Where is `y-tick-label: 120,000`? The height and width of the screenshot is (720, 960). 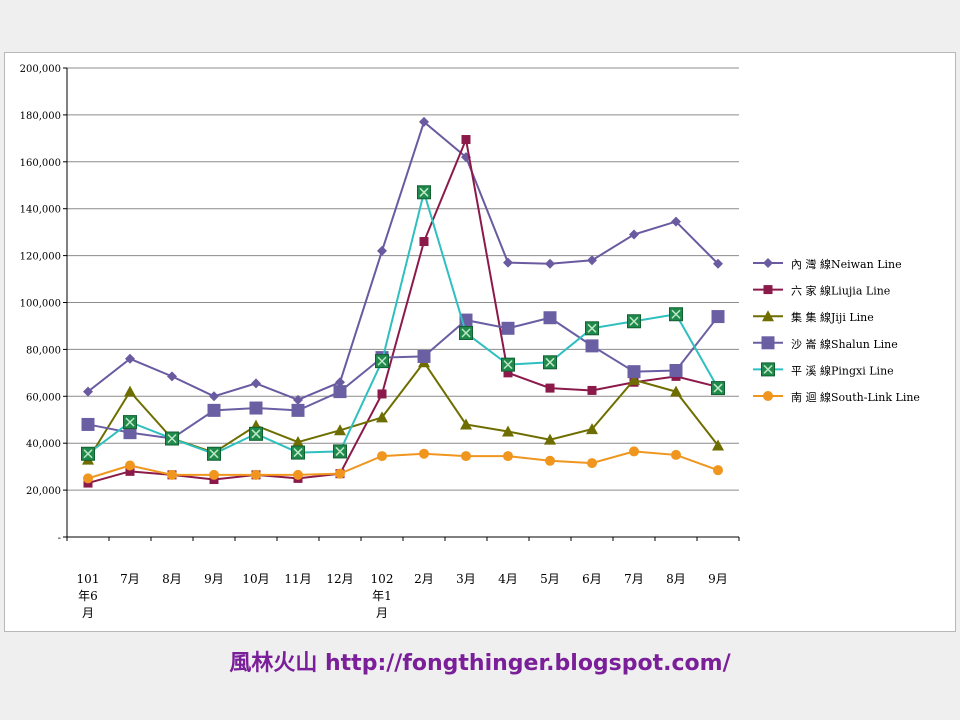
y-tick-label: 120,000 is located at coordinates (40, 257).